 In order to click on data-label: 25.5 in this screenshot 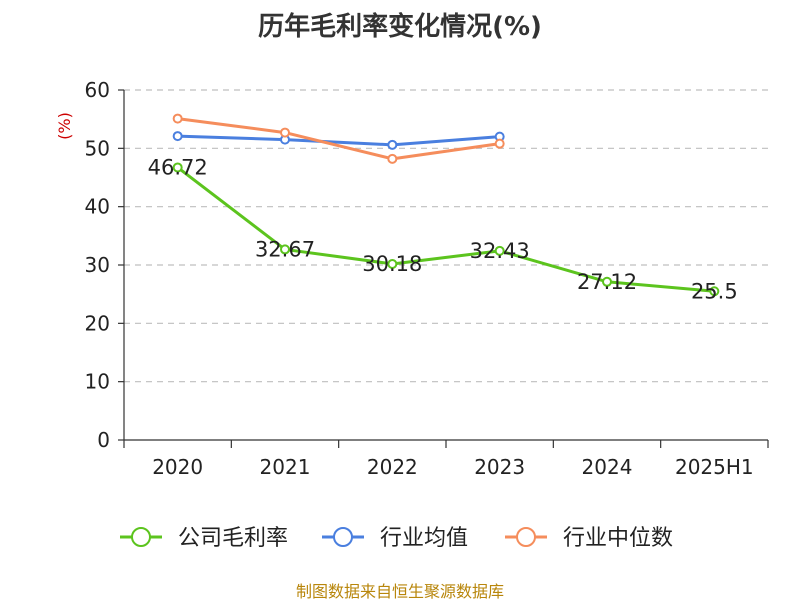, I will do `click(714, 291)`.